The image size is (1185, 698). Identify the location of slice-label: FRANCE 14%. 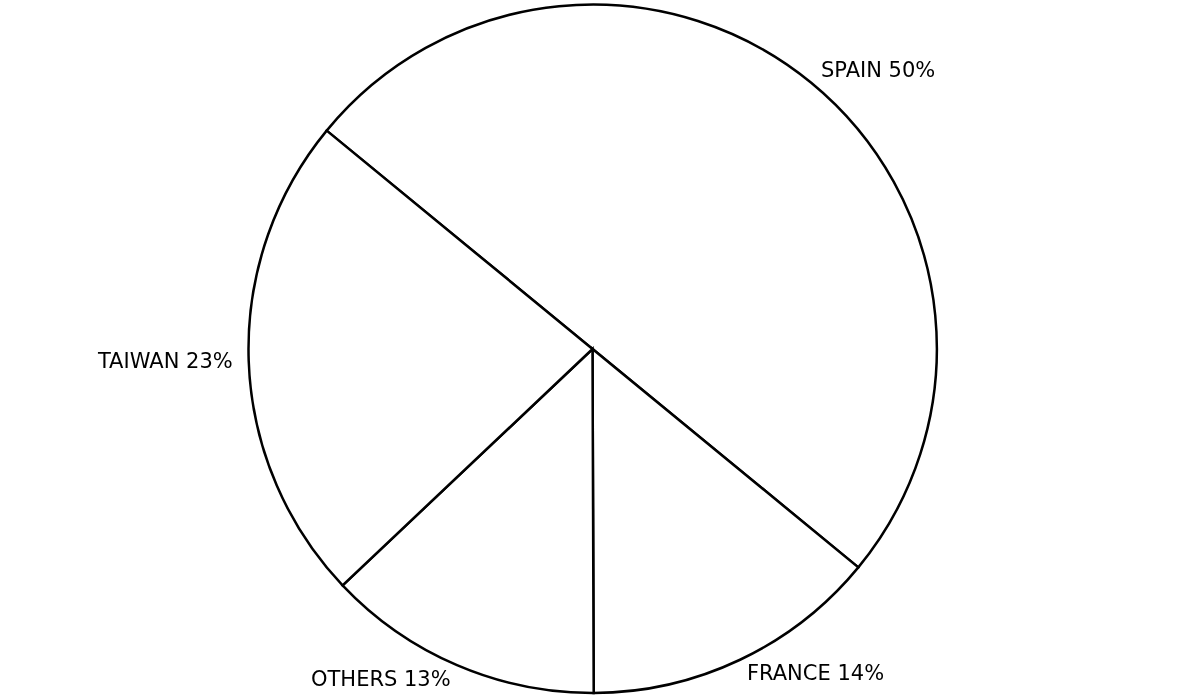
(815, 673).